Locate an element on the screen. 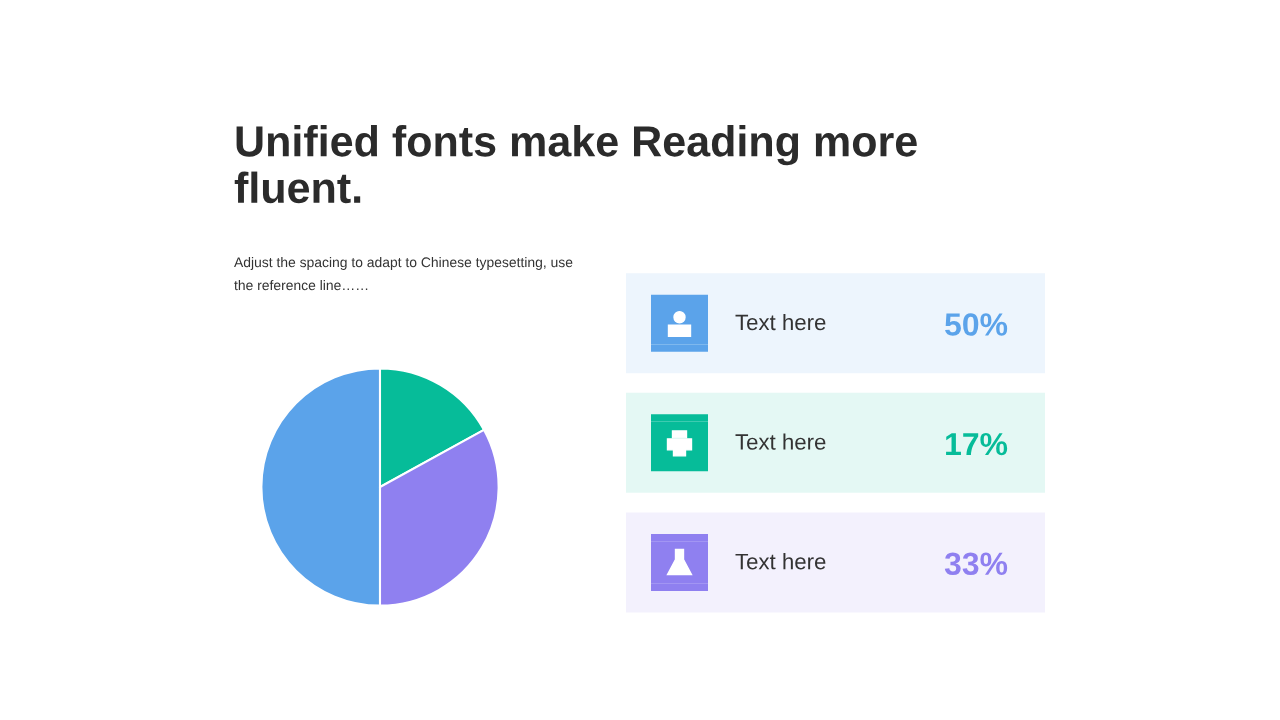 This screenshot has width=1280, height=720. data-label: 17% is located at coordinates (977, 444).